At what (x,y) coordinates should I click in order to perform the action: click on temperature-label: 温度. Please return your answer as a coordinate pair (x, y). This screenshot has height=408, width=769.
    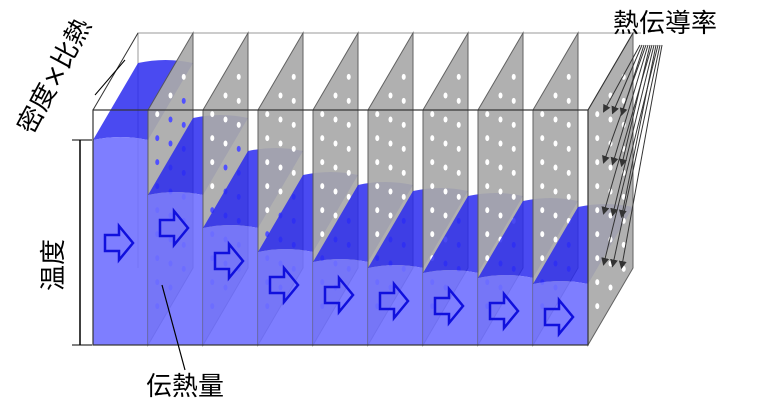
    Looking at the image, I should click on (54, 265).